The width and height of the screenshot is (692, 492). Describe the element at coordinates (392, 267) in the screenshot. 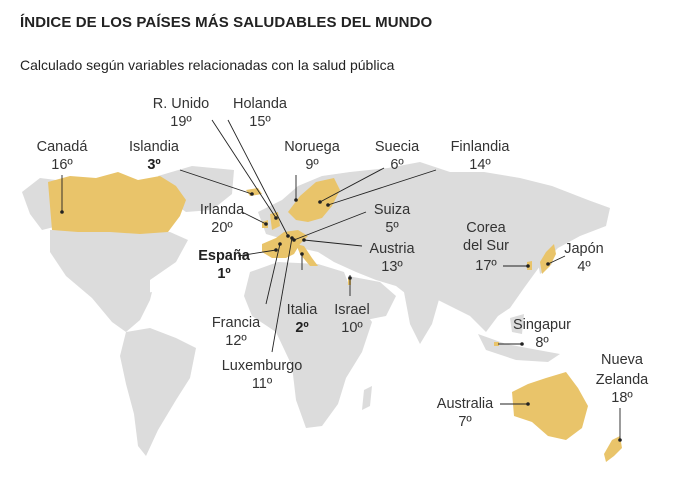

I see `label-austria-rank: 13º` at that location.